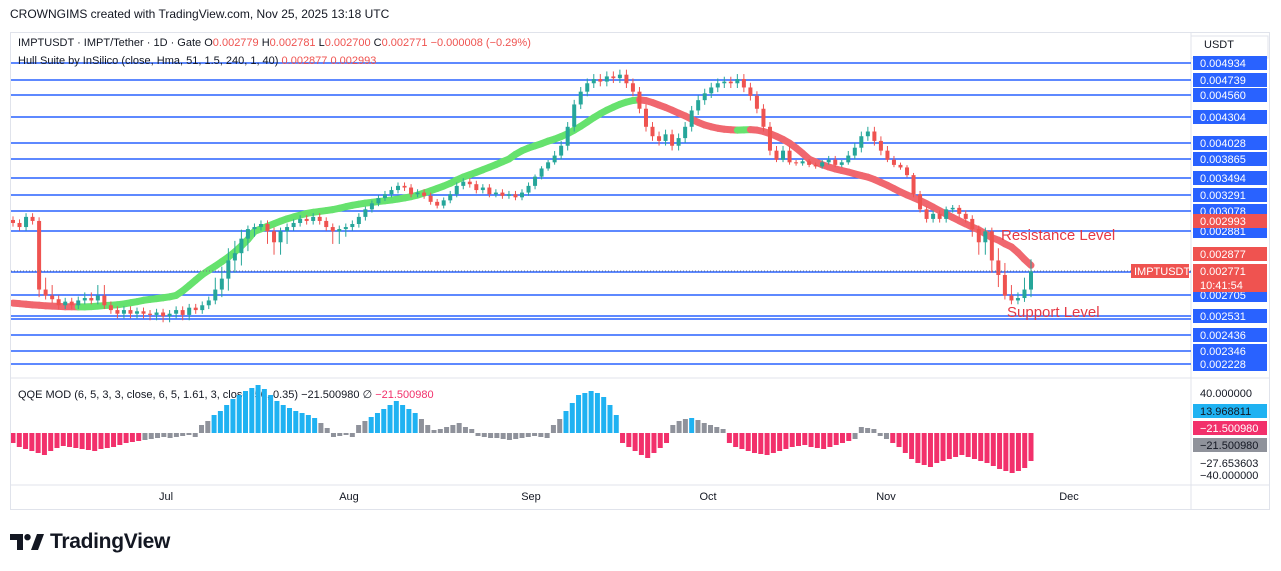  What do you see at coordinates (331, 395) in the screenshot?
I see `legend-part: −21.500980` at bounding box center [331, 395].